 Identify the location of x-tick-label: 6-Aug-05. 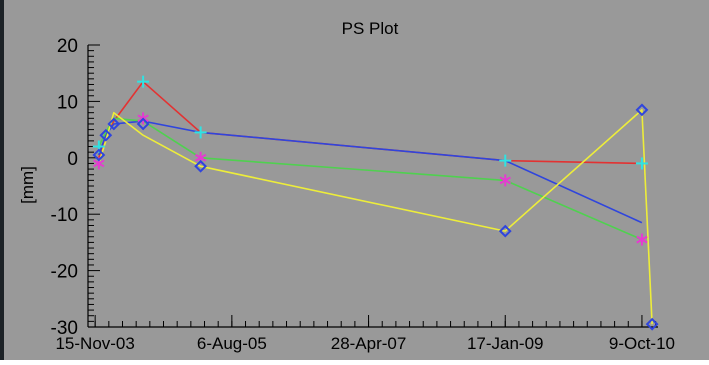
(232, 343).